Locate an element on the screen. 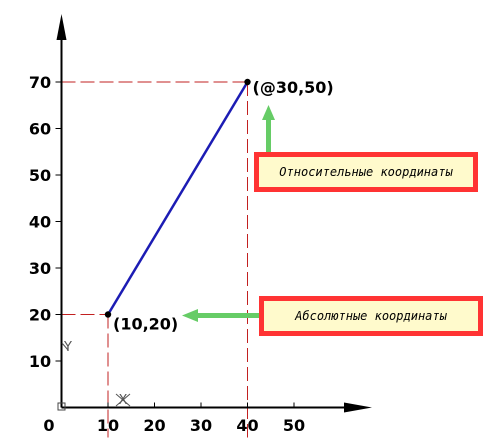 The image size is (495, 441). arrow-relative-head is located at coordinates (268, 112).